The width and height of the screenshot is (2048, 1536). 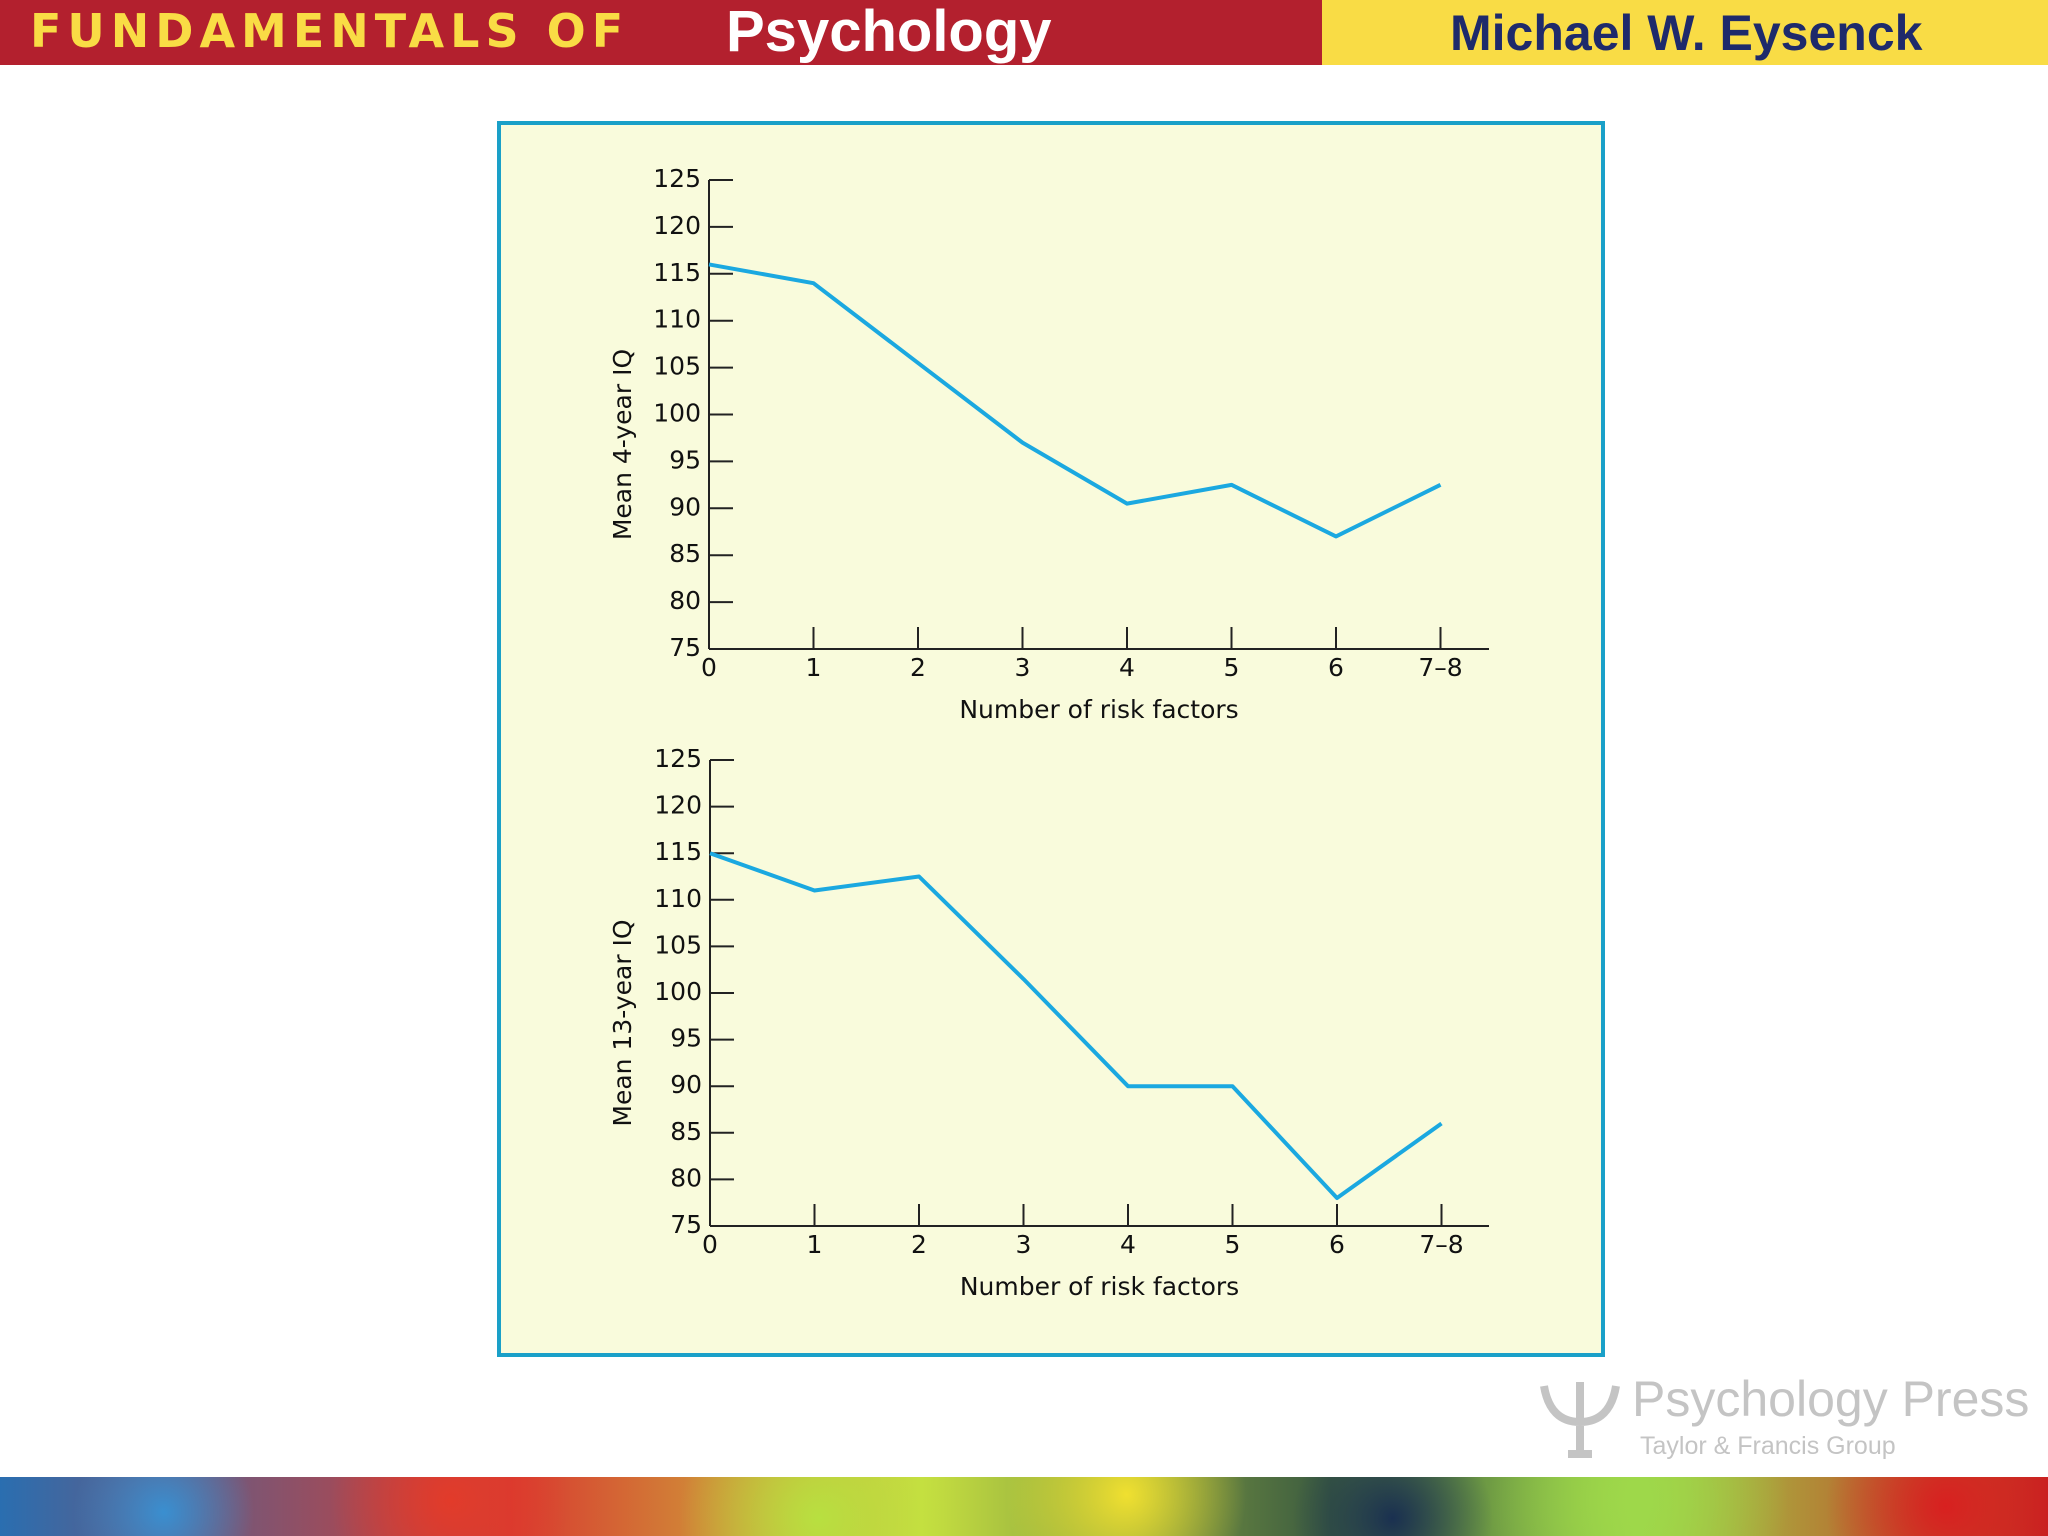 What do you see at coordinates (661, 32) in the screenshot?
I see `header-bar: FUNDAMENTALS OF Psychology` at bounding box center [661, 32].